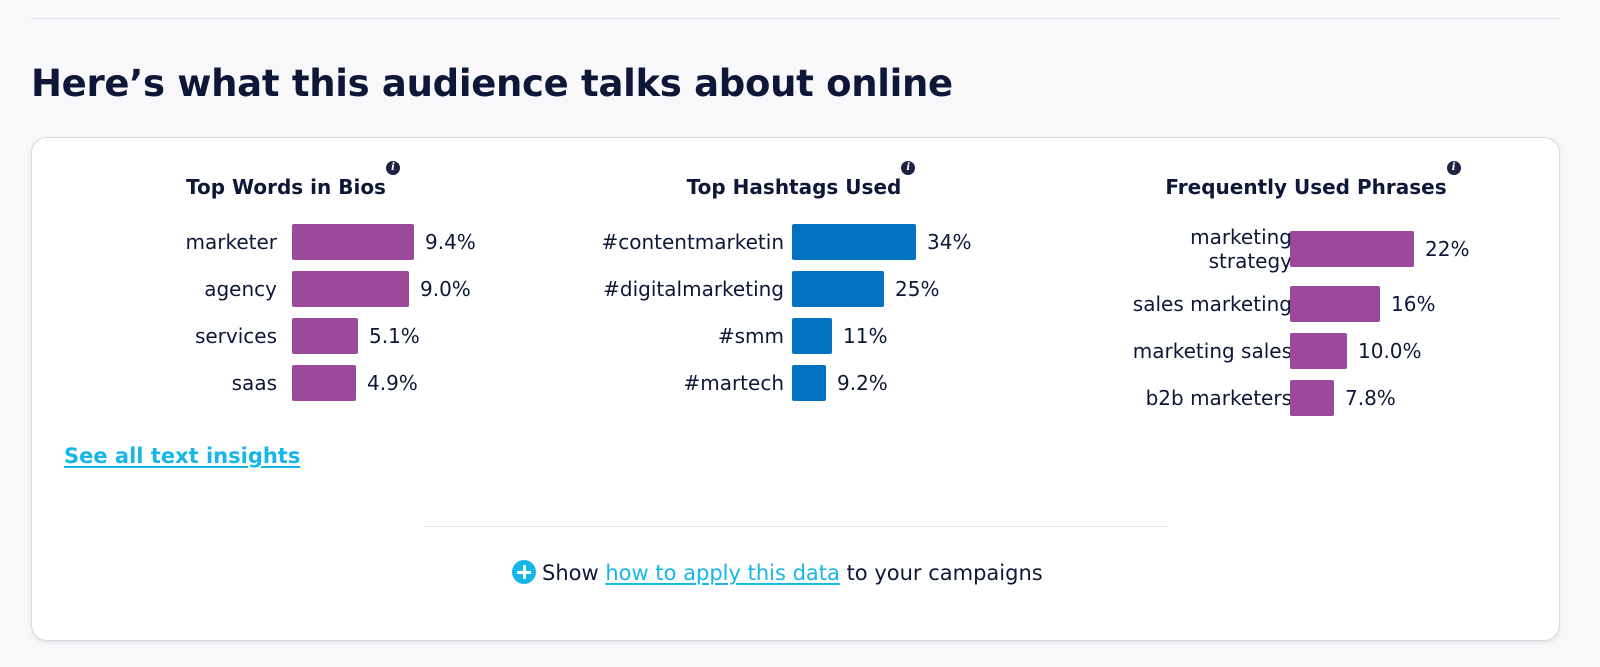 The width and height of the screenshot is (1600, 667). What do you see at coordinates (949, 242) in the screenshot?
I see `percentage-value: 34%` at bounding box center [949, 242].